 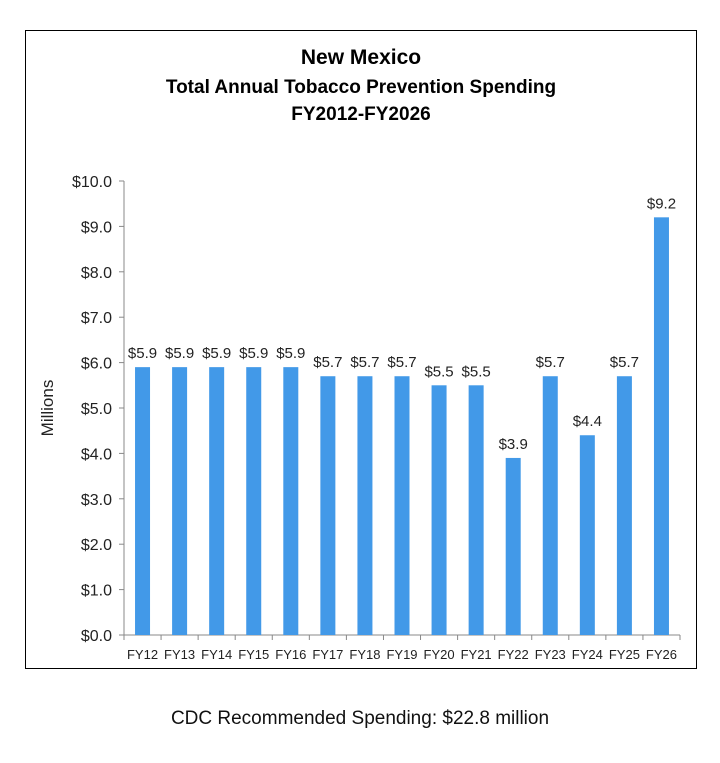 What do you see at coordinates (401, 654) in the screenshot?
I see `x-tick-label: FY19` at bounding box center [401, 654].